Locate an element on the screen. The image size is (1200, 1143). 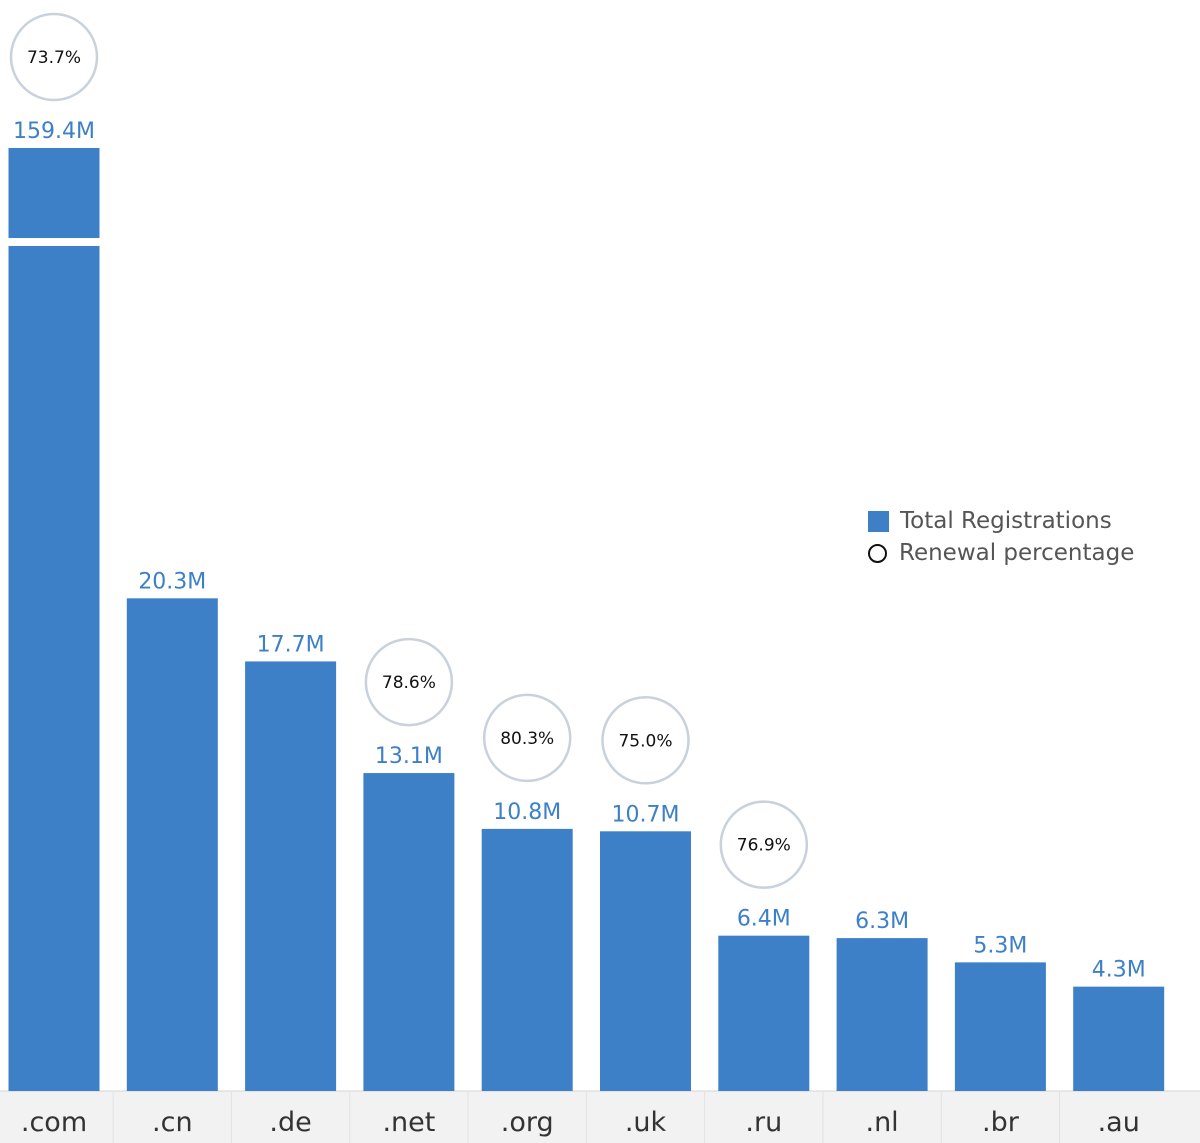
bar-ru is located at coordinates (764, 1013).